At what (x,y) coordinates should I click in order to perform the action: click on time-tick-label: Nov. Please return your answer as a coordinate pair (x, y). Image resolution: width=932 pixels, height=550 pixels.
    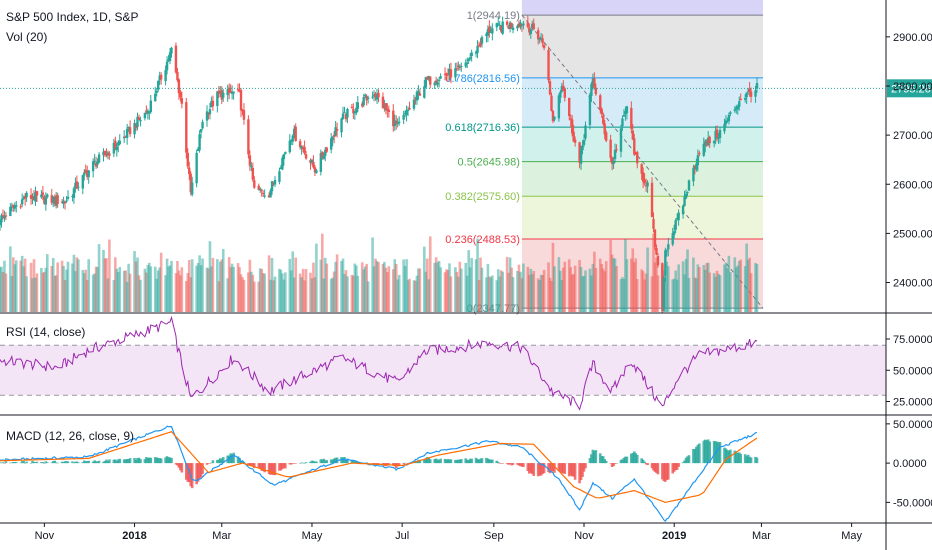
    Looking at the image, I should click on (584, 536).